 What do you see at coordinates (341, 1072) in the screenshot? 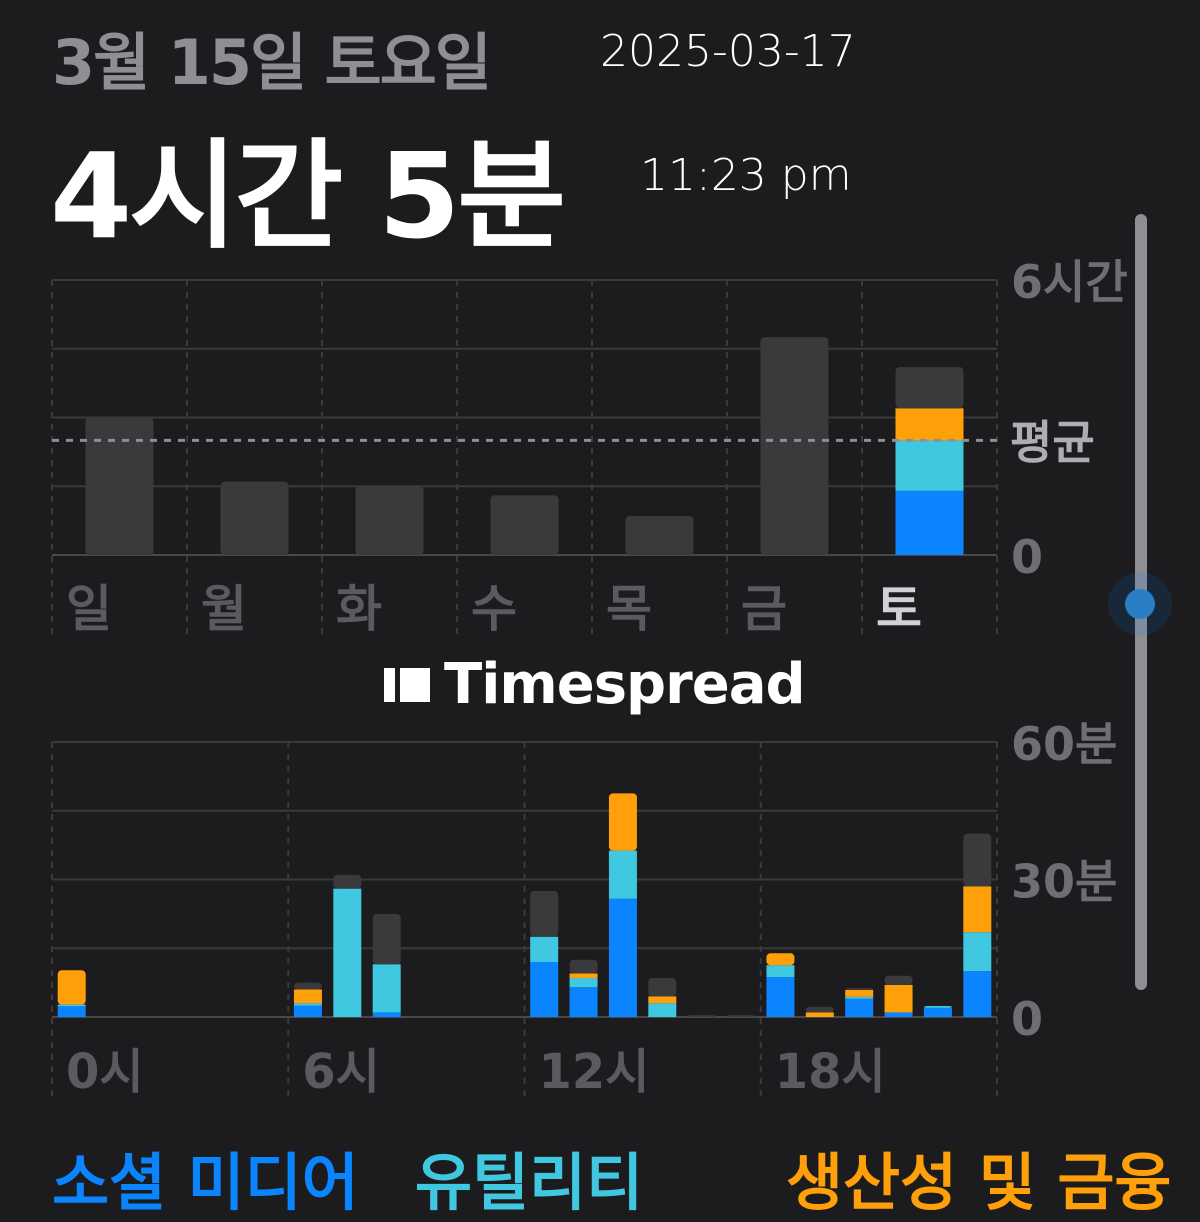
I see `hour-label: 6시` at bounding box center [341, 1072].